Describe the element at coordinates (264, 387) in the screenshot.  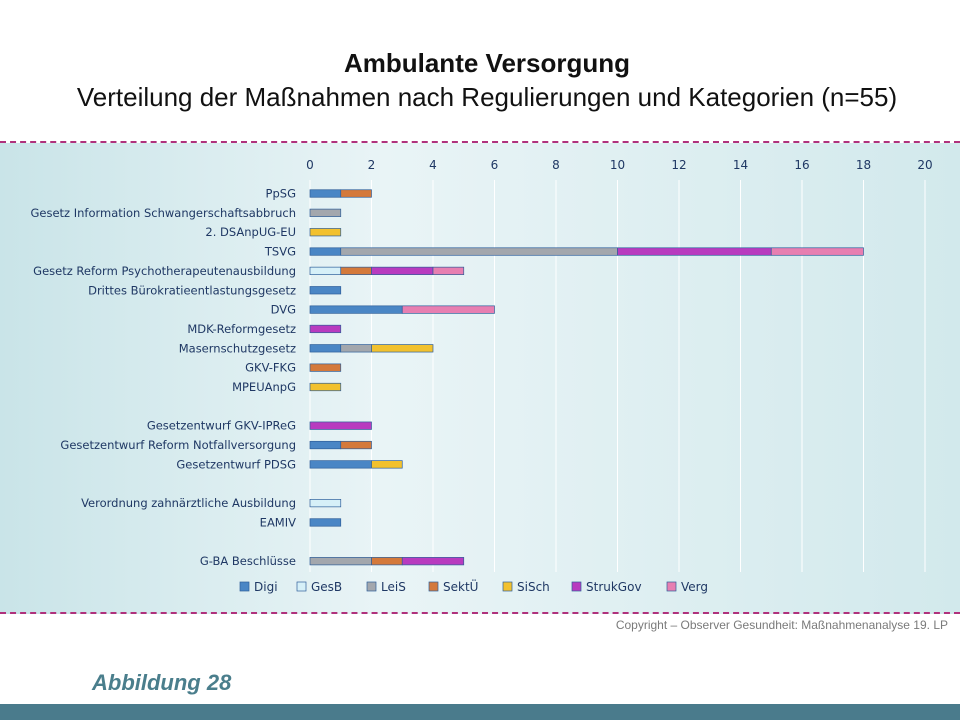
I see `category-label: MPEUAnpG` at that location.